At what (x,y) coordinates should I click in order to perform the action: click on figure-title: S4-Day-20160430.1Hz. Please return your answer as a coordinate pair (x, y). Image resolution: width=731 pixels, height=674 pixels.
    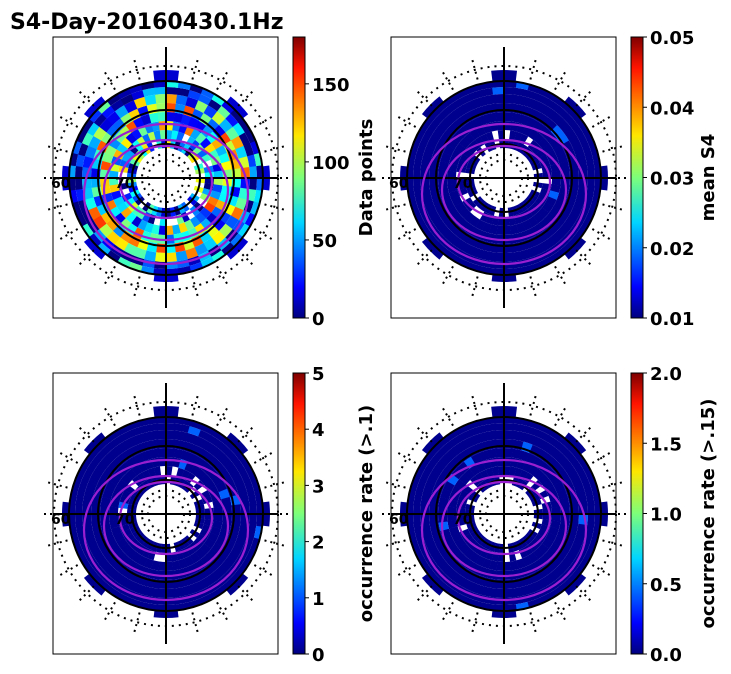
    Looking at the image, I should click on (147, 22).